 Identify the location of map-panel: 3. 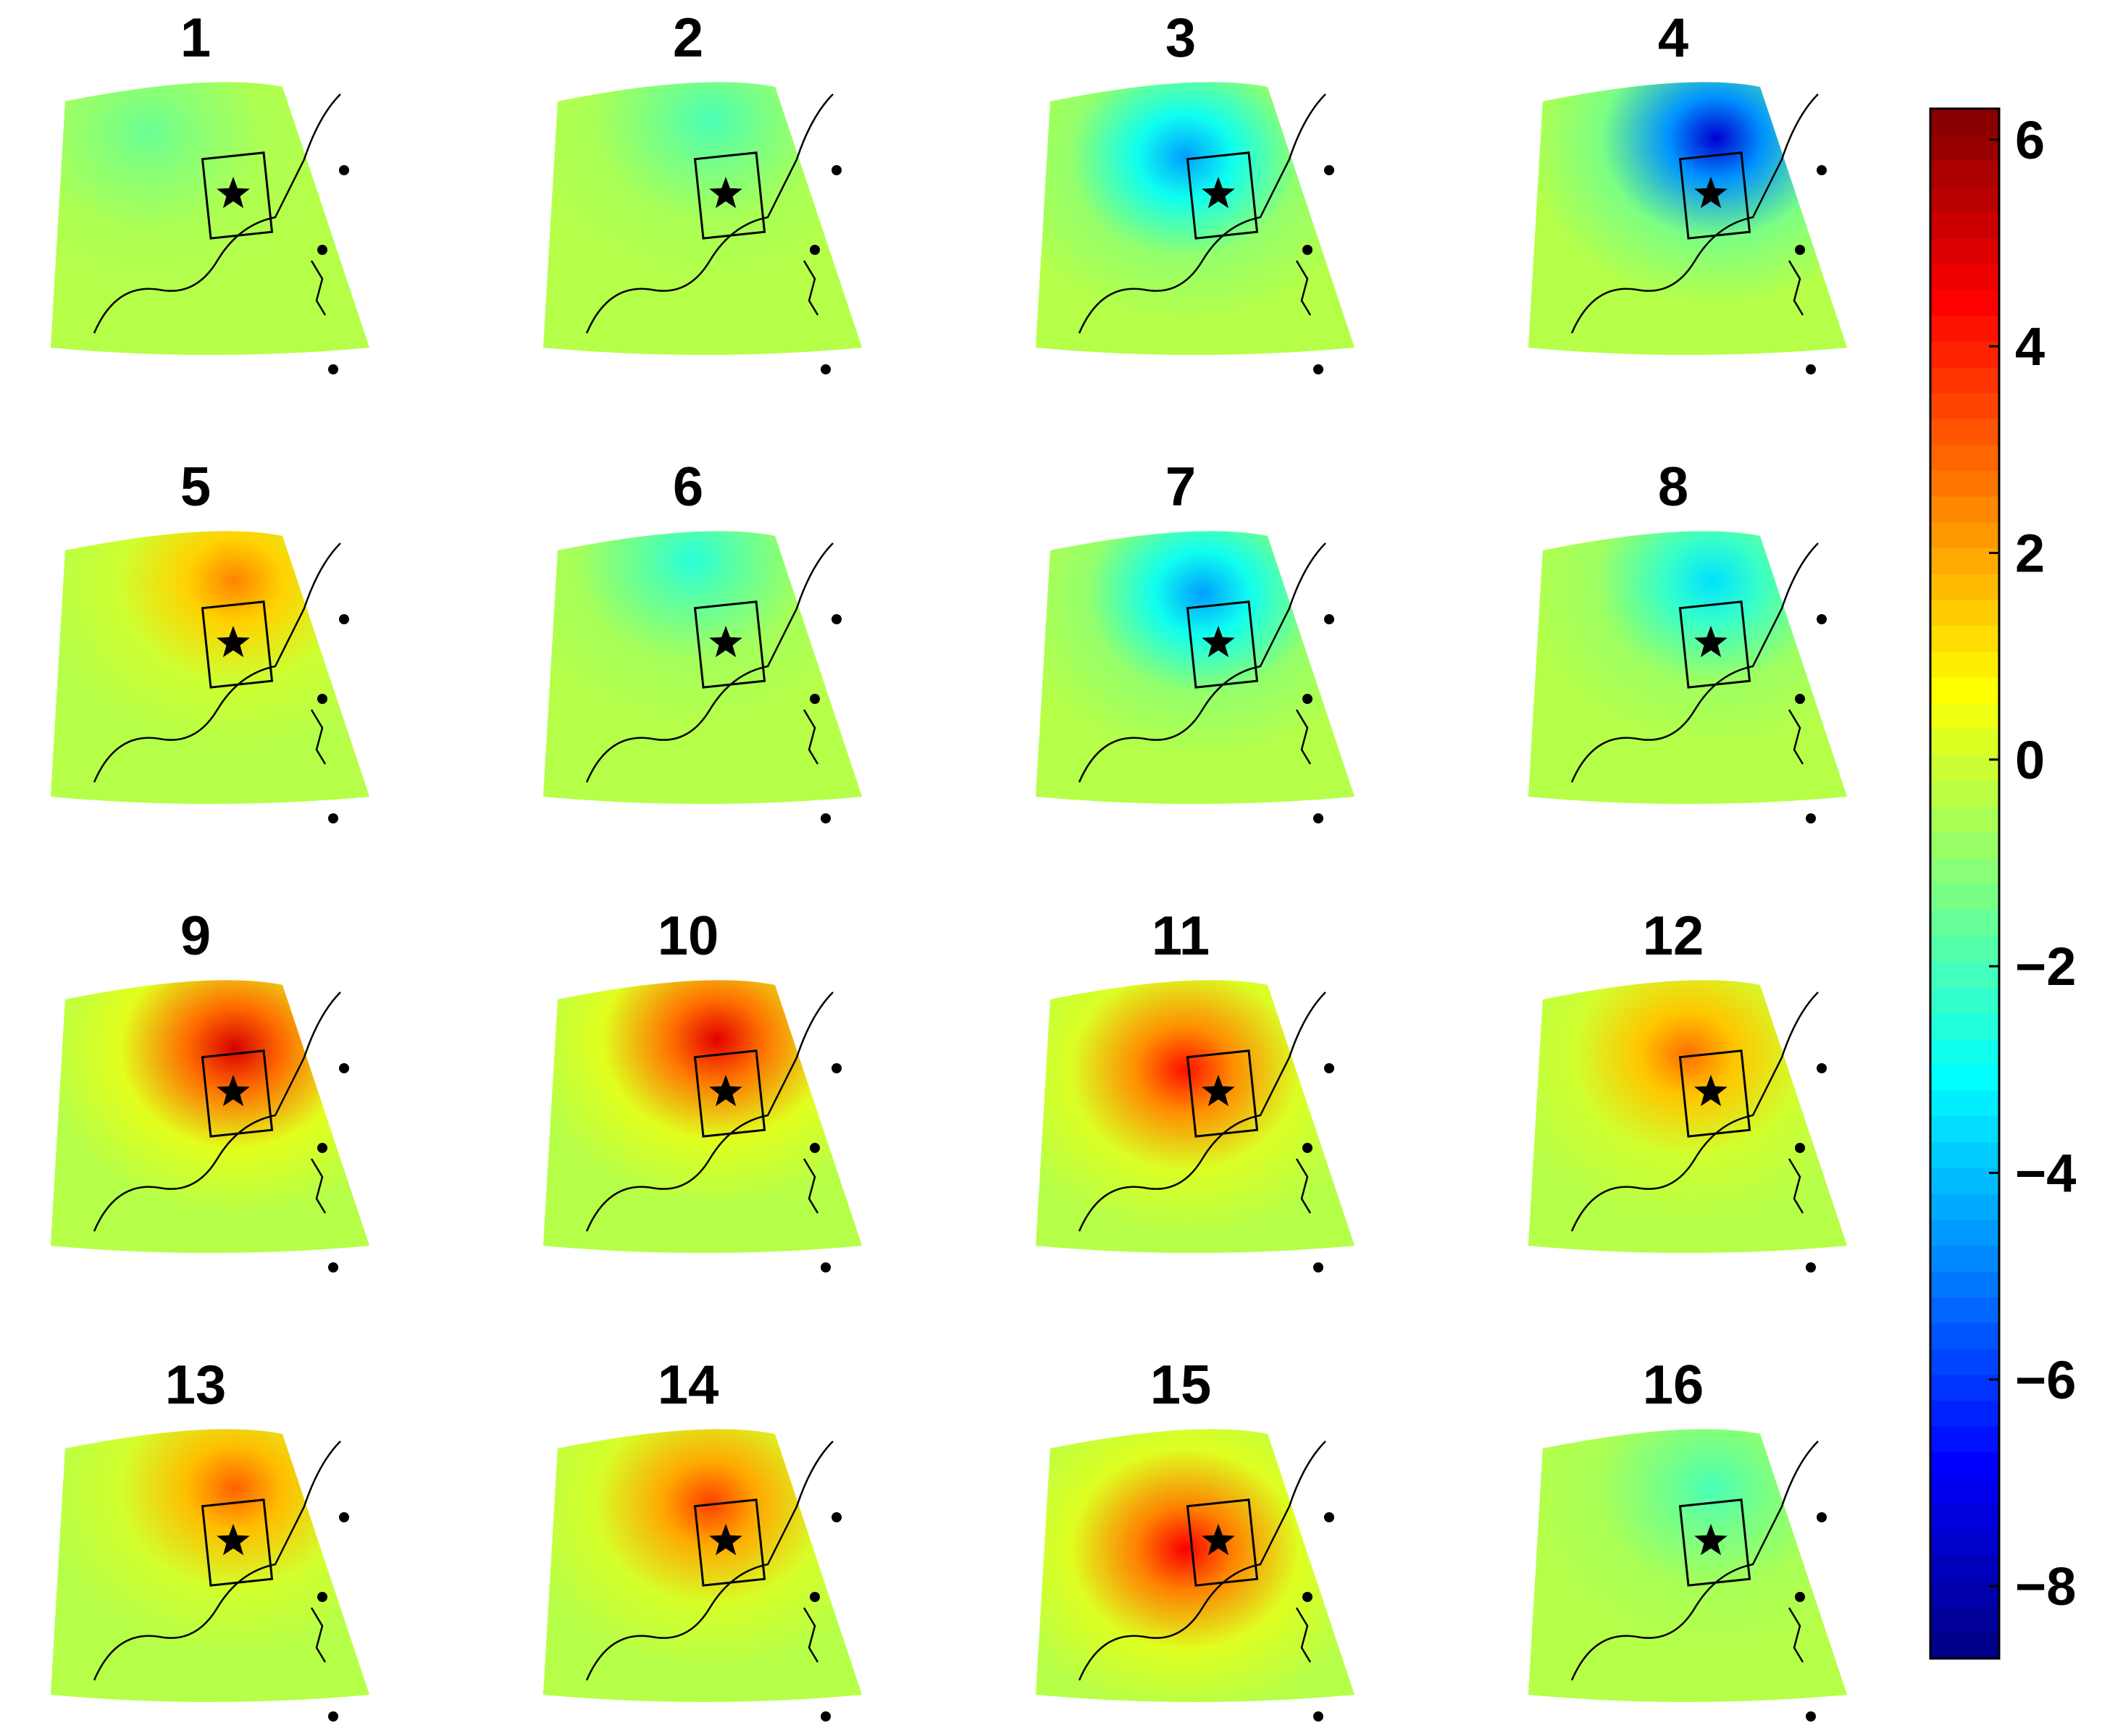
(1195, 190).